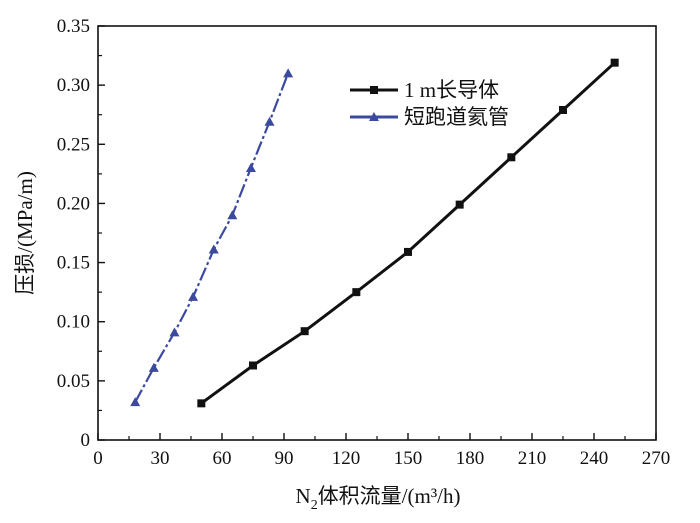 The width and height of the screenshot is (700, 523). I want to click on x-tick-label: 0, so click(98, 458).